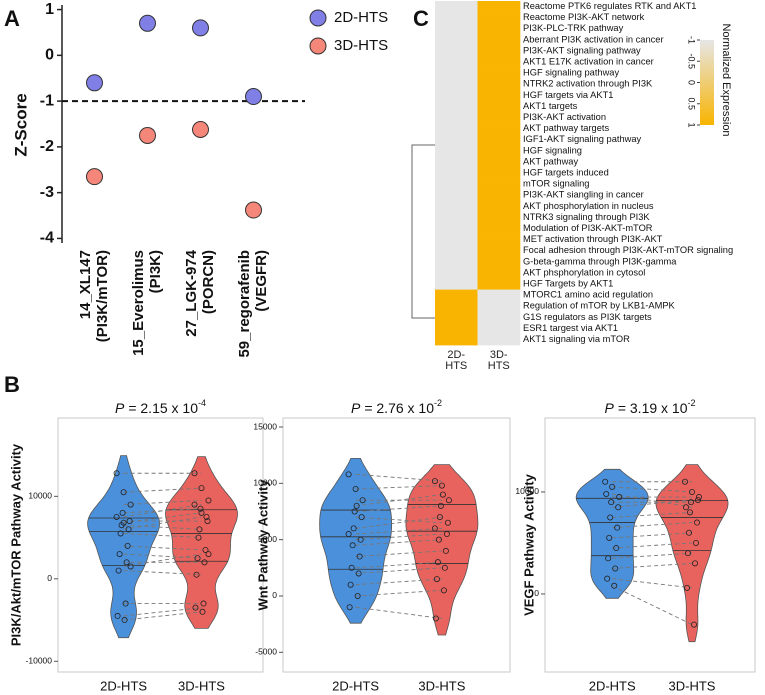 This screenshot has width=765, height=695. What do you see at coordinates (568, 284) in the screenshot?
I see `row-label: HGF Targets by AKT1` at bounding box center [568, 284].